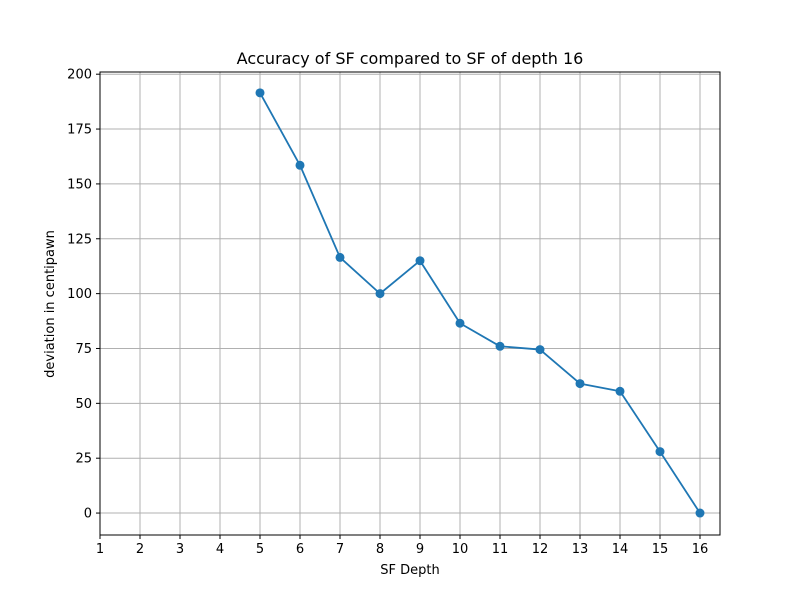 The height and width of the screenshot is (600, 800). Describe the element at coordinates (660, 549) in the screenshot. I see `x-tick-label: 15` at that location.